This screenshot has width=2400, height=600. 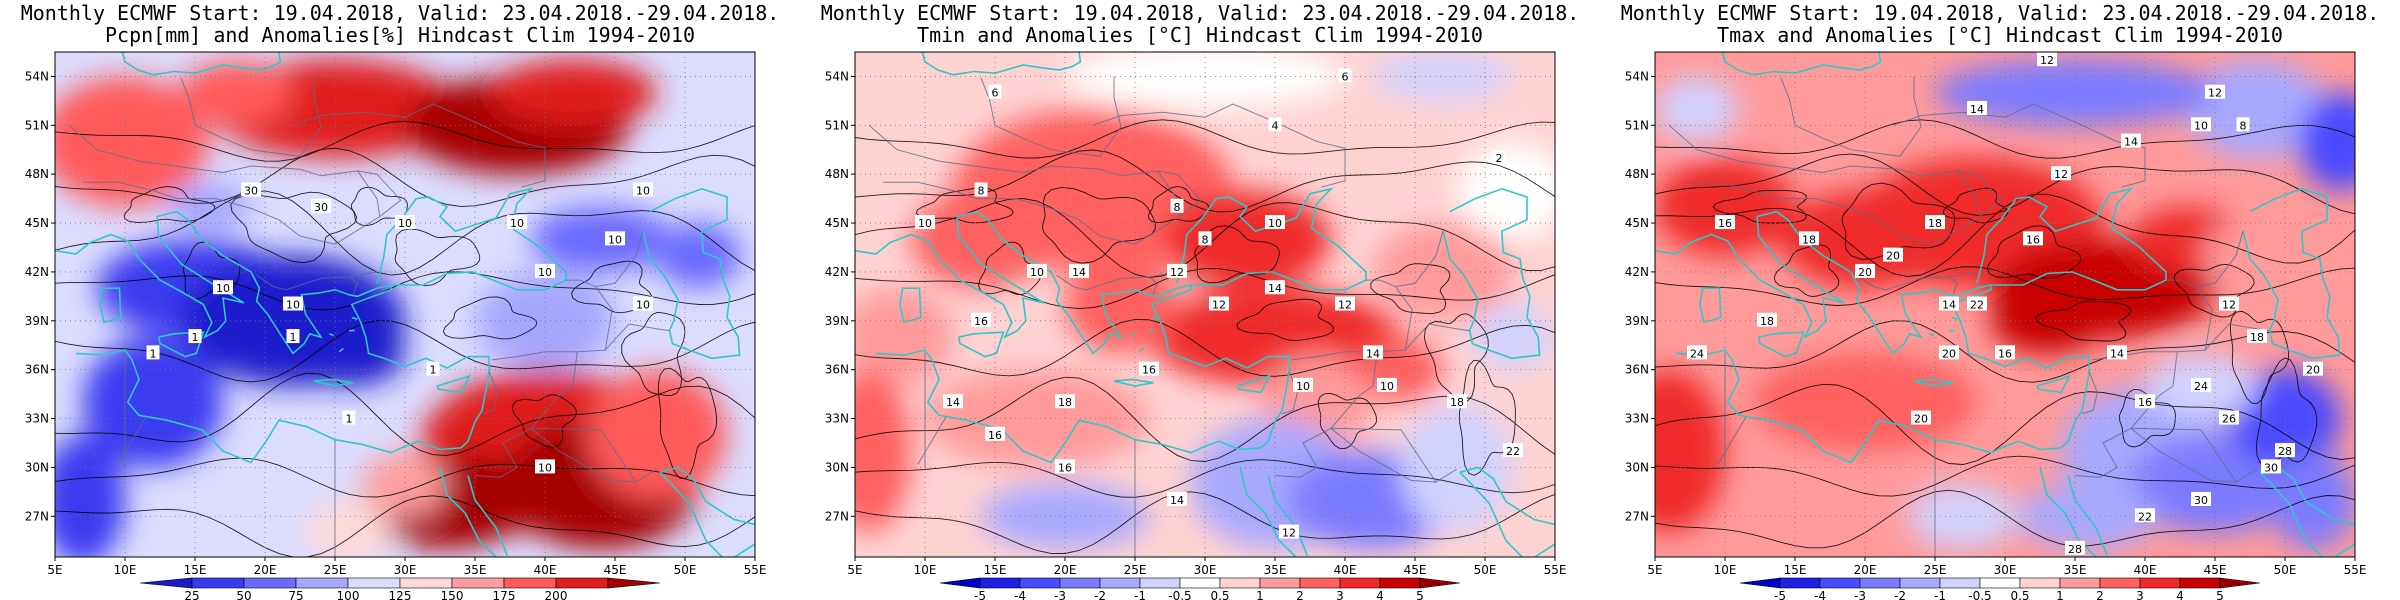 What do you see at coordinates (837, 174) in the screenshot?
I see `lat-tick-label: 48N` at bounding box center [837, 174].